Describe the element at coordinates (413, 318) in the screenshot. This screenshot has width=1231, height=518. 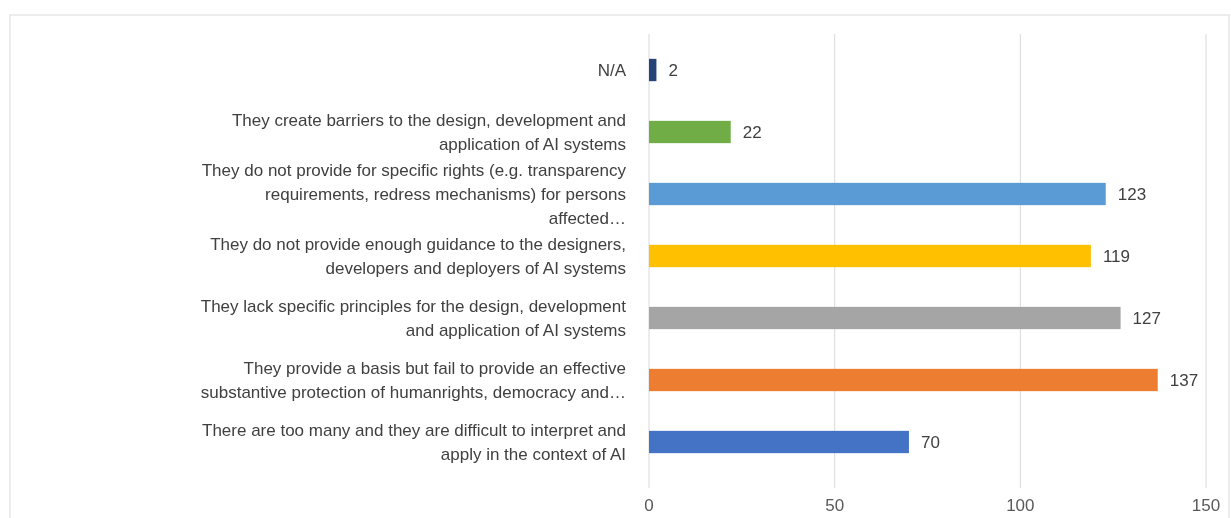
I see `y-tick-label: They lack specific principles for the design, development and application of AI systems` at that location.